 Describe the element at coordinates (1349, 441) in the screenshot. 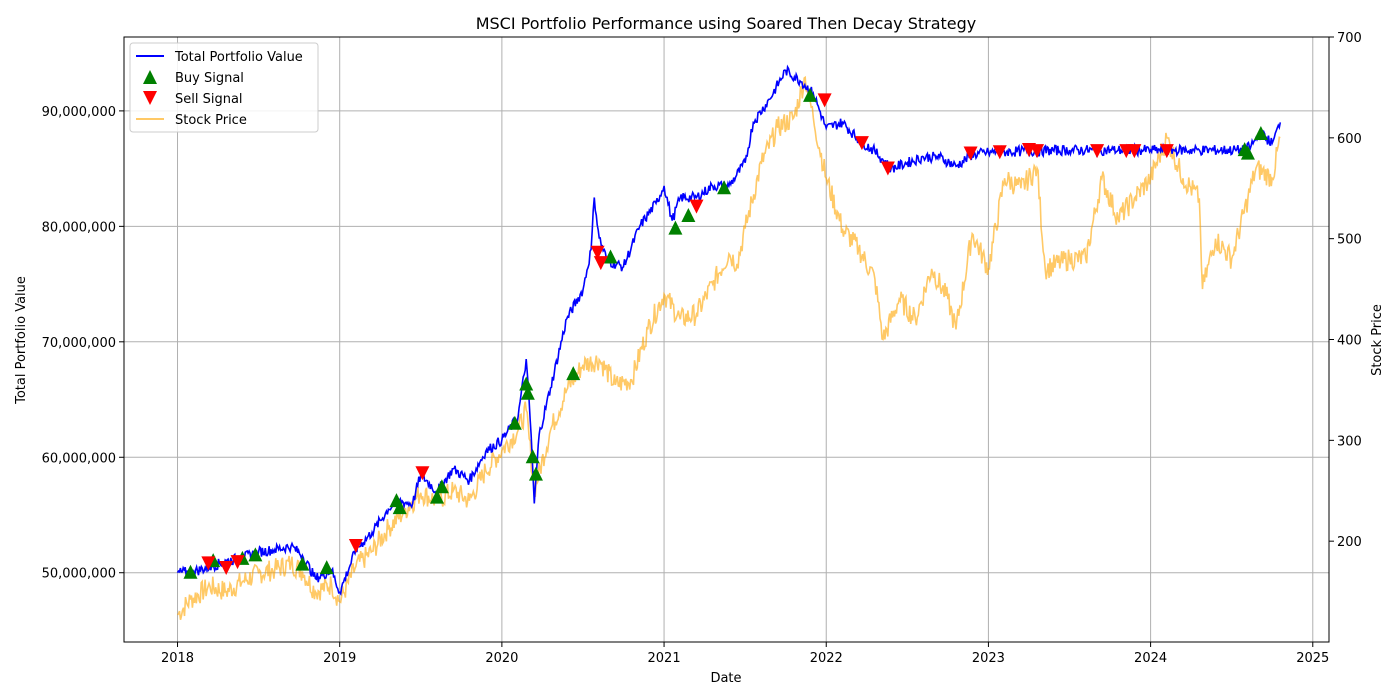

I see `y-tick-label-right: 300` at that location.